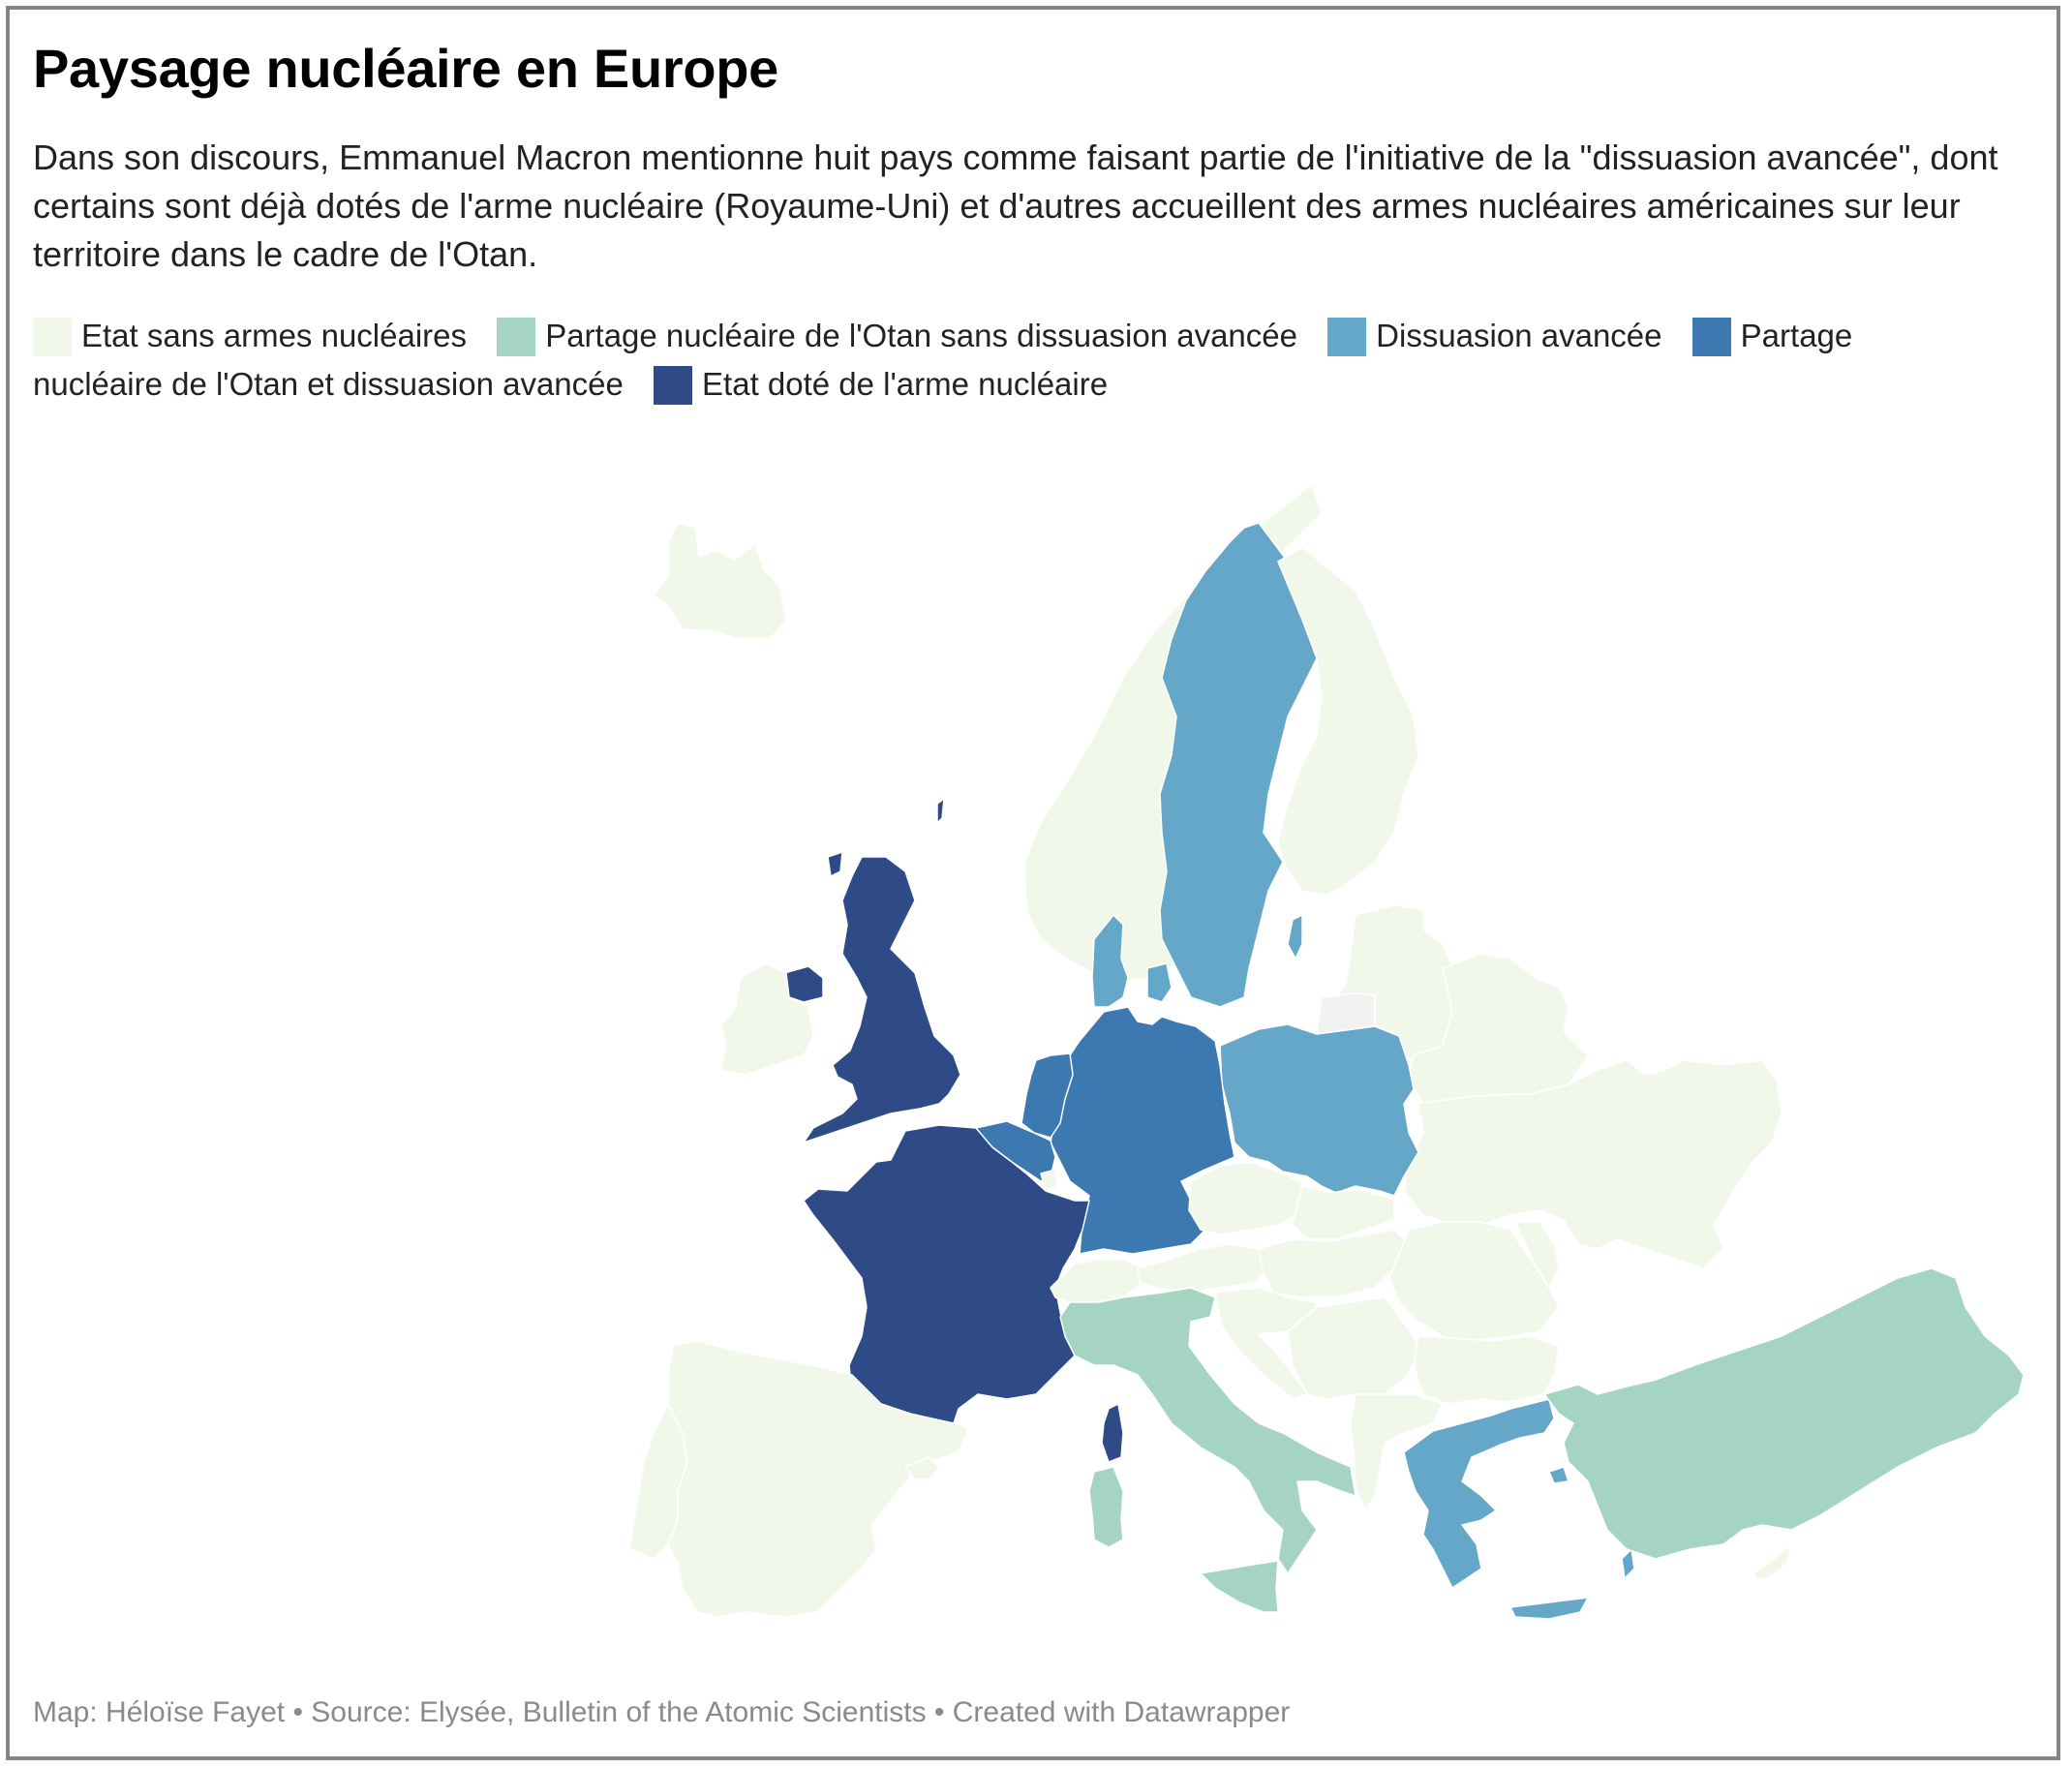 This screenshot has height=1768, width=2072. What do you see at coordinates (1239, 1587) in the screenshot?
I see `island-sicily` at bounding box center [1239, 1587].